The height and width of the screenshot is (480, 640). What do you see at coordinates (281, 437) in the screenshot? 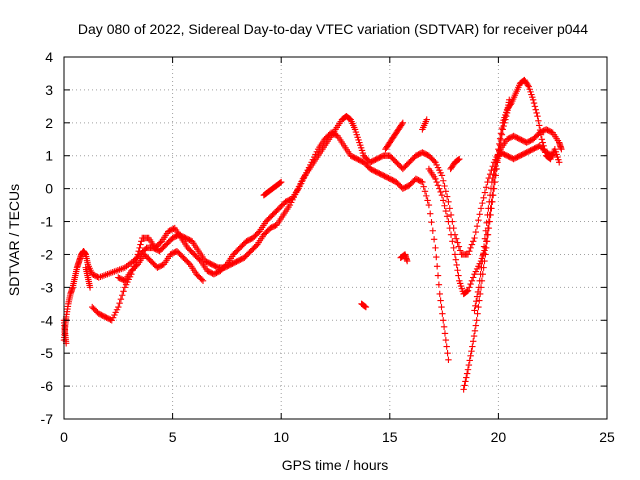
I see `x-tick-label: 10` at bounding box center [281, 437].